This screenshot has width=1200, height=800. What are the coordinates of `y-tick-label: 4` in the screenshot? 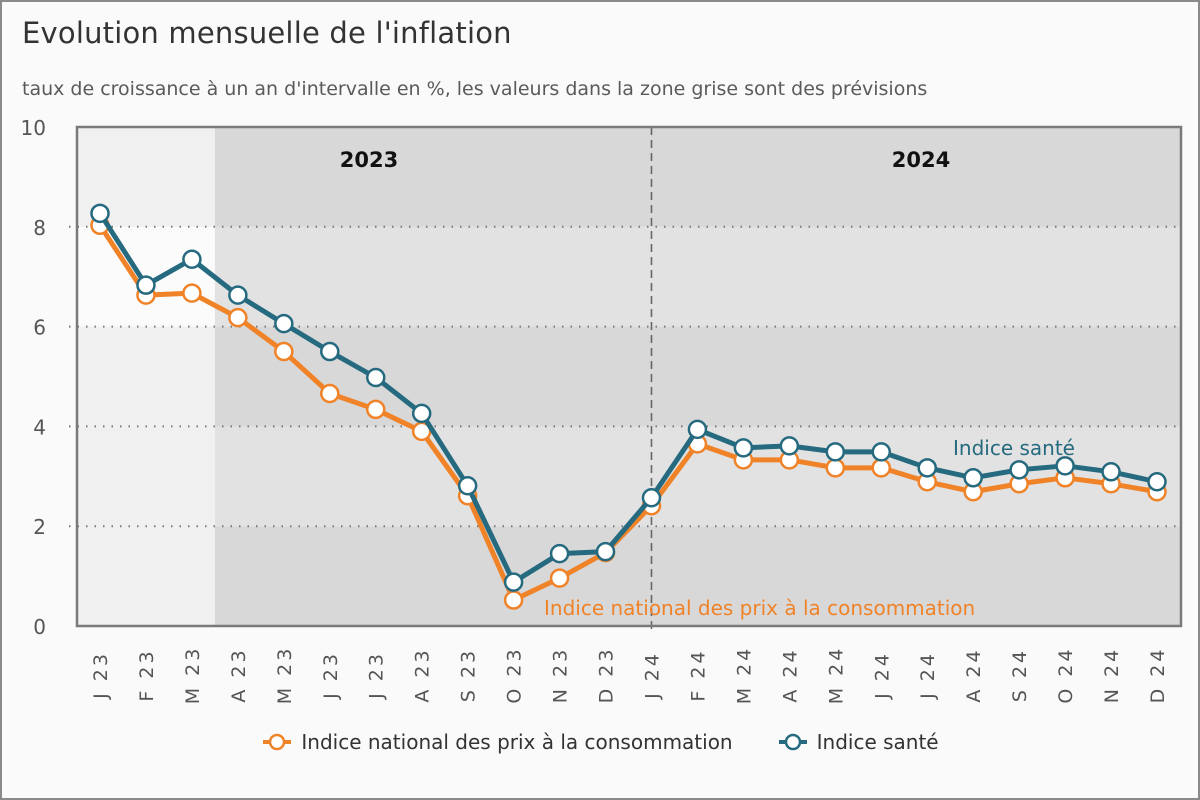 It's located at (39, 427).